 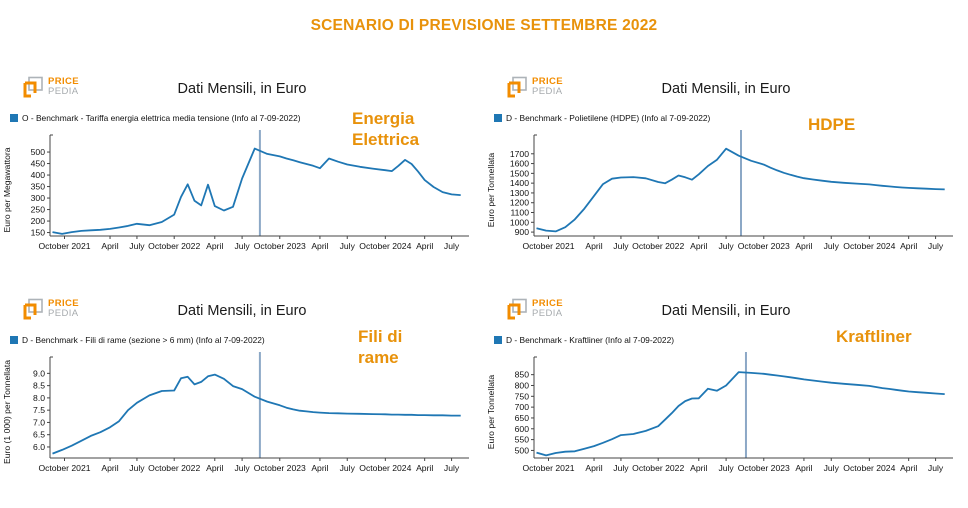 I want to click on logo-word-price: PRICE, so click(x=64, y=303).